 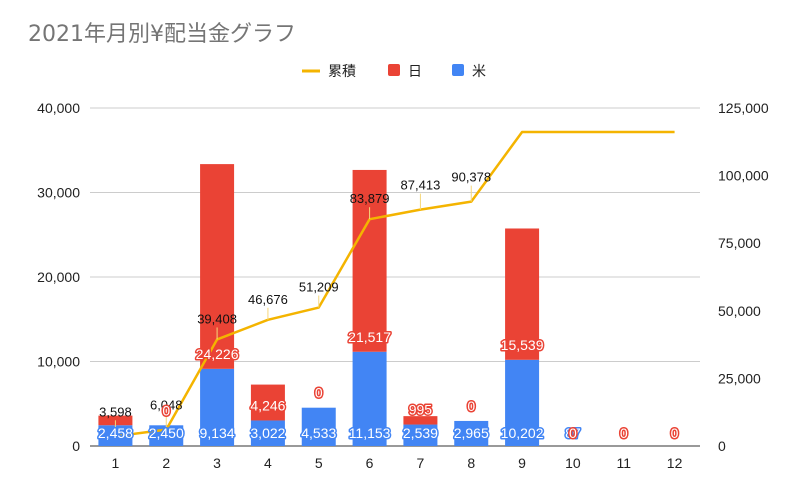 What do you see at coordinates (217, 463) in the screenshot?
I see `x-tick-label: 3` at bounding box center [217, 463].